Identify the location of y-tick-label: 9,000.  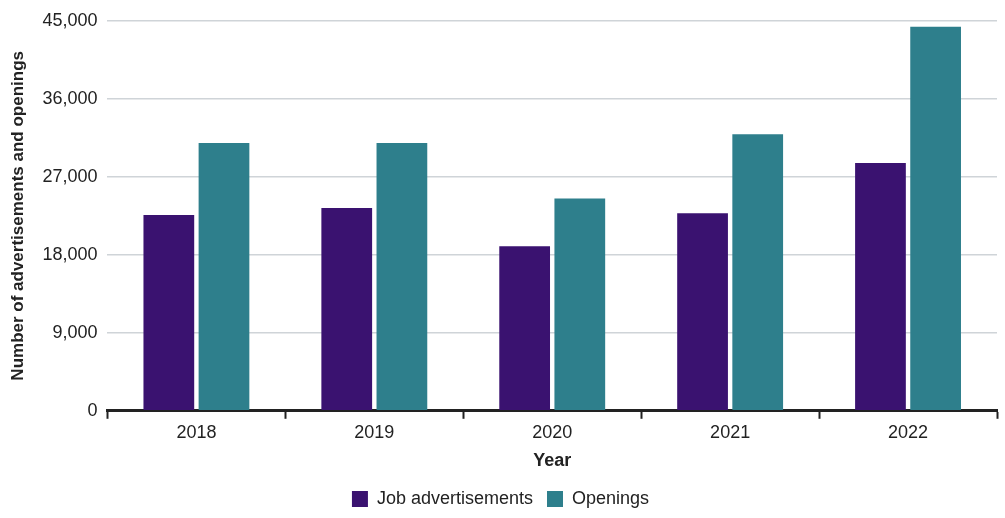
(75, 331).